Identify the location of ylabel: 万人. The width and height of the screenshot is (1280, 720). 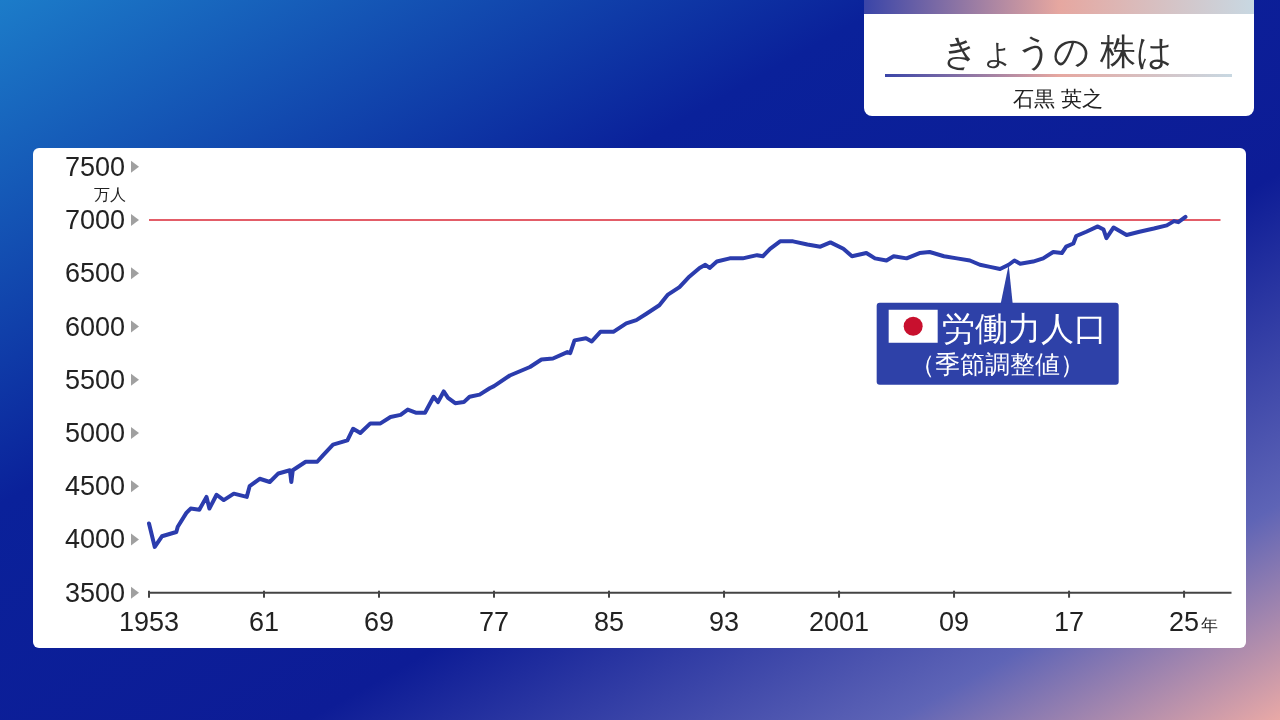
(110, 194).